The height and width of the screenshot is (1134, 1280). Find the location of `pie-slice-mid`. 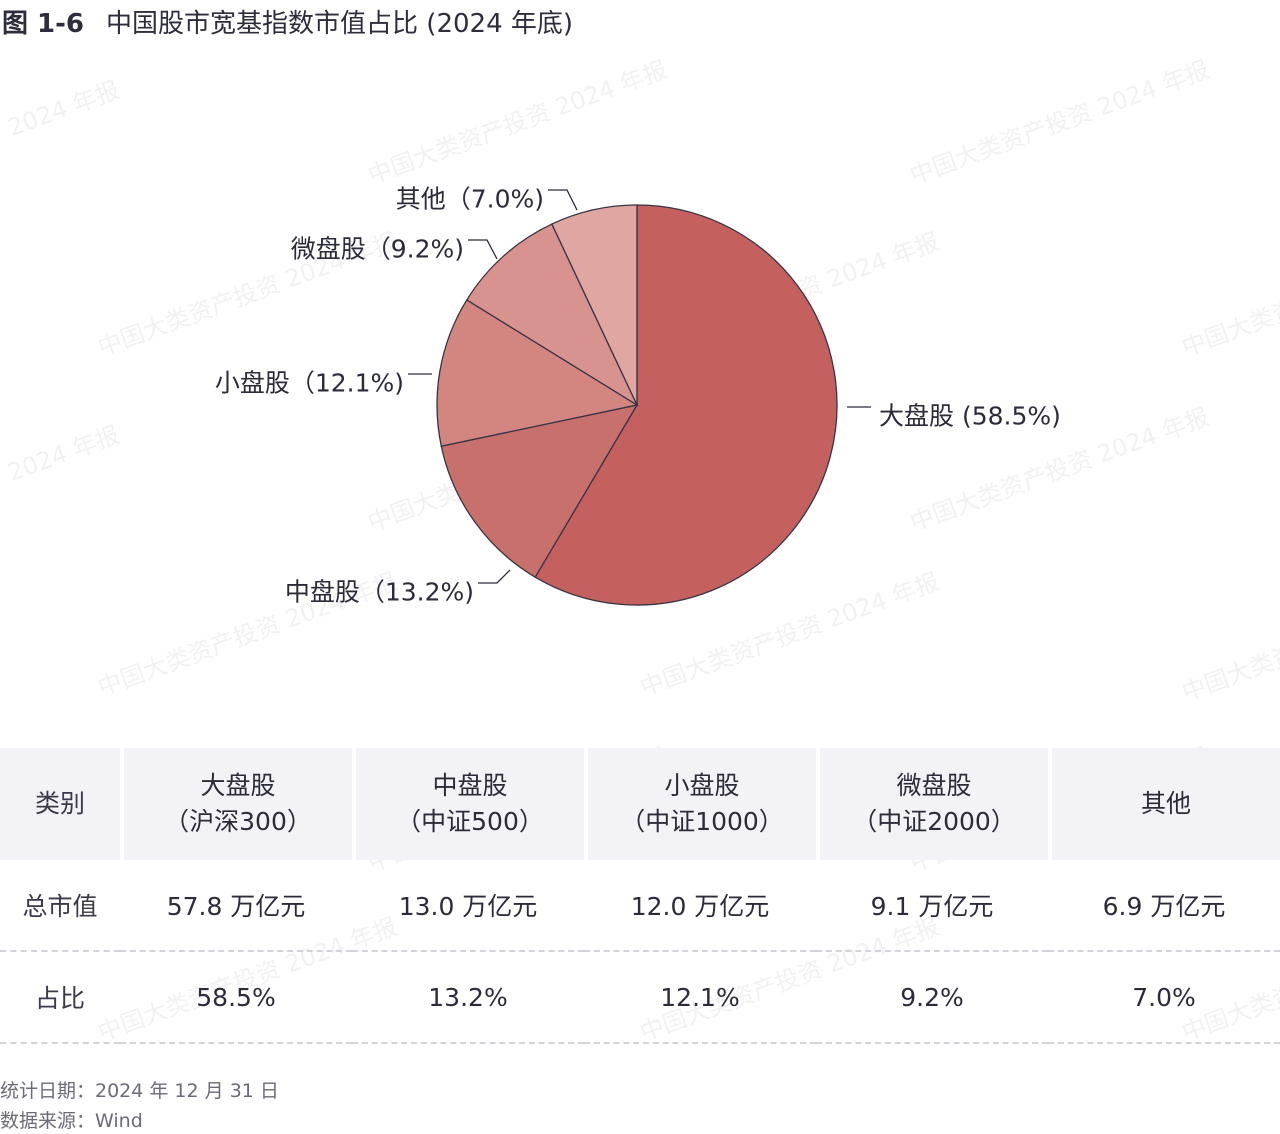

pie-slice-mid is located at coordinates (539, 491).